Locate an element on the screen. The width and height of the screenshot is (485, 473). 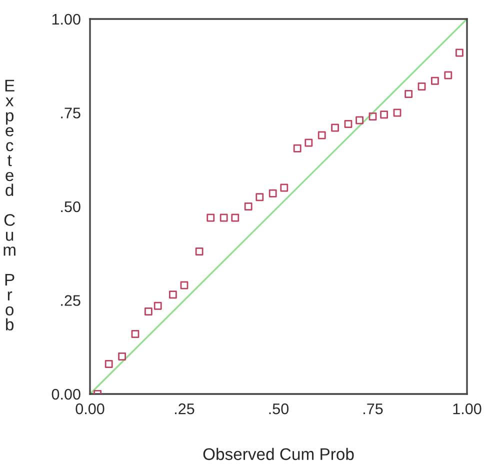
x-tick-label: 0.00 is located at coordinates (90, 408).